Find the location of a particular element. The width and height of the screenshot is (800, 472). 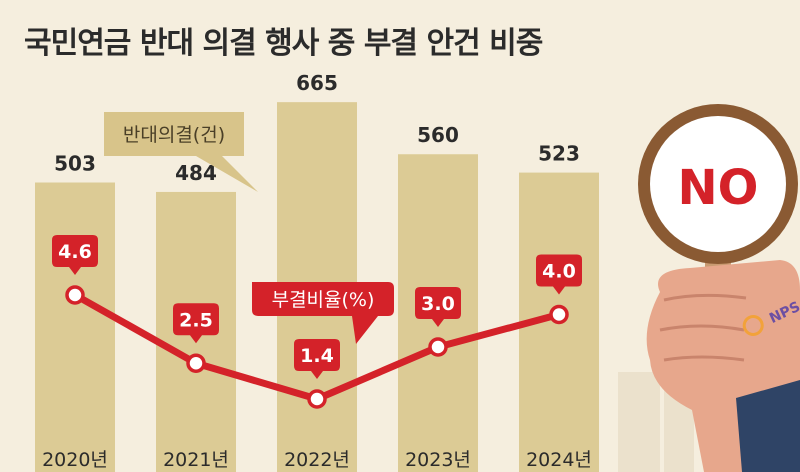

legend-rejection-callout: 부결비율(%) is located at coordinates (323, 313).